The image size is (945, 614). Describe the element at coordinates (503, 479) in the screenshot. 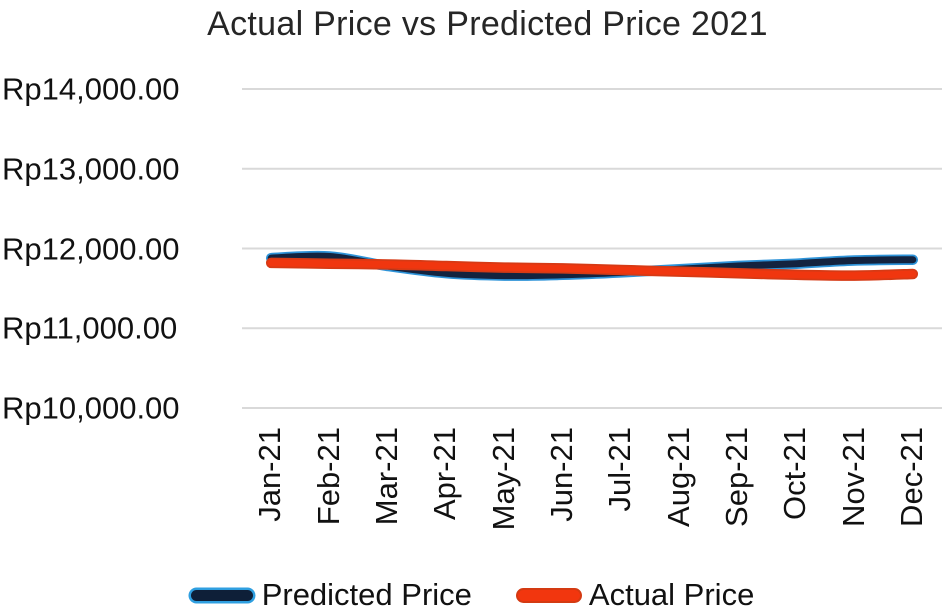

I see `x-axis-tick-label: May-21` at that location.